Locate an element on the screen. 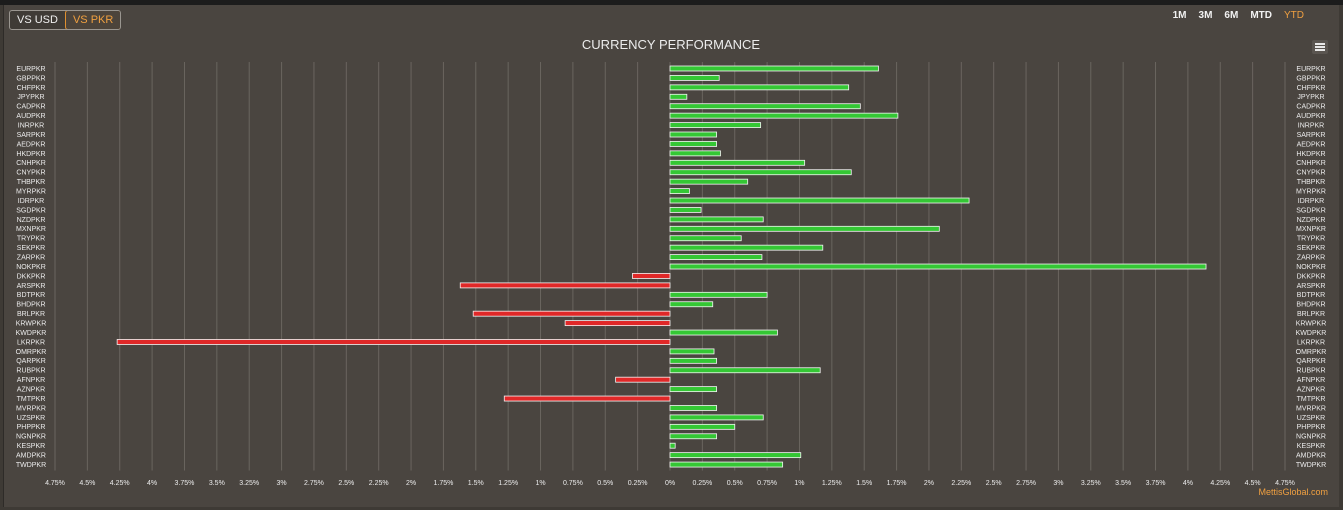 The width and height of the screenshot is (1343, 510). credit-link: MettisGlobal.com is located at coordinates (1293, 492).